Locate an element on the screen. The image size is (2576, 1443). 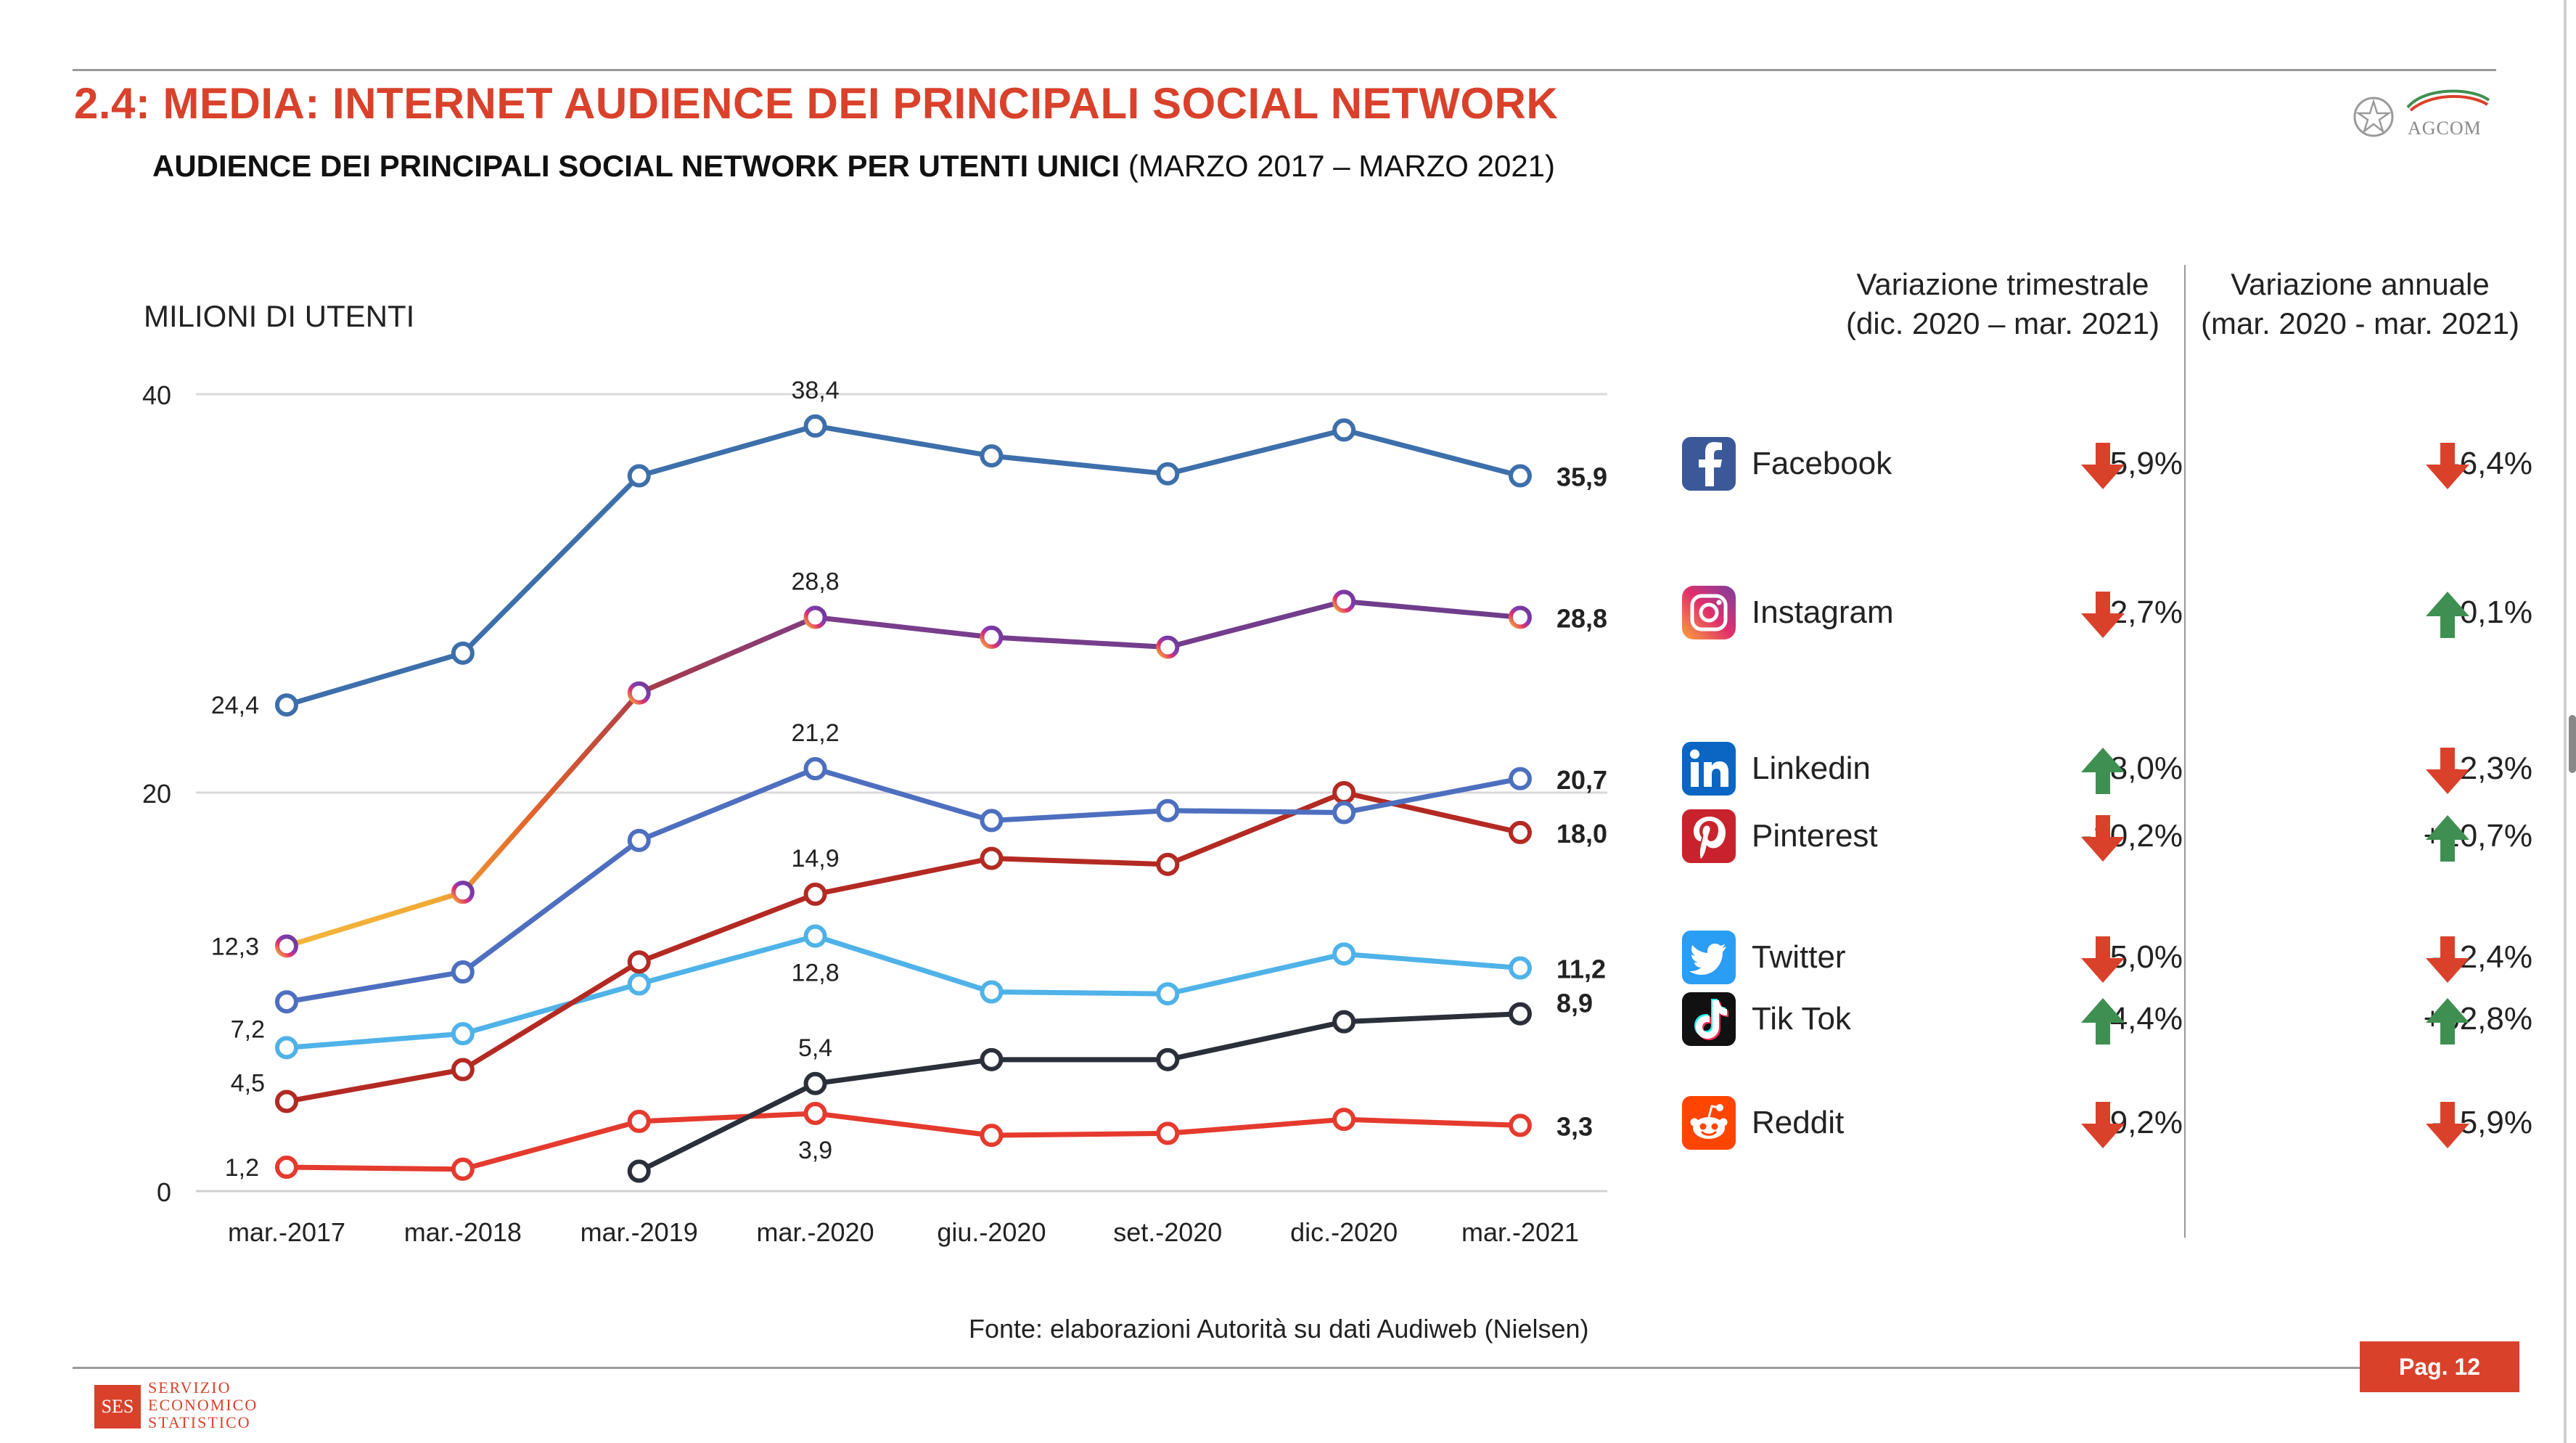
series-line-twitter is located at coordinates (903, 991).